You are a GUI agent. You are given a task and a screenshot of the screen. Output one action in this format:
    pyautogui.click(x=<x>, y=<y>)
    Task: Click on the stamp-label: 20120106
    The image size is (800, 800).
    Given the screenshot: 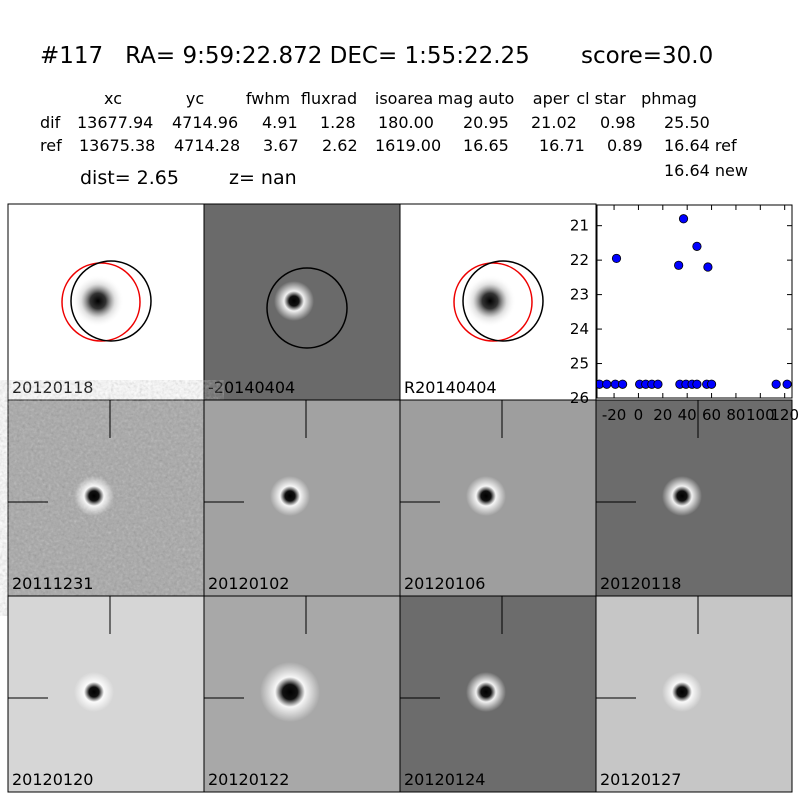 What is the action you would take?
    pyautogui.click(x=444, y=583)
    